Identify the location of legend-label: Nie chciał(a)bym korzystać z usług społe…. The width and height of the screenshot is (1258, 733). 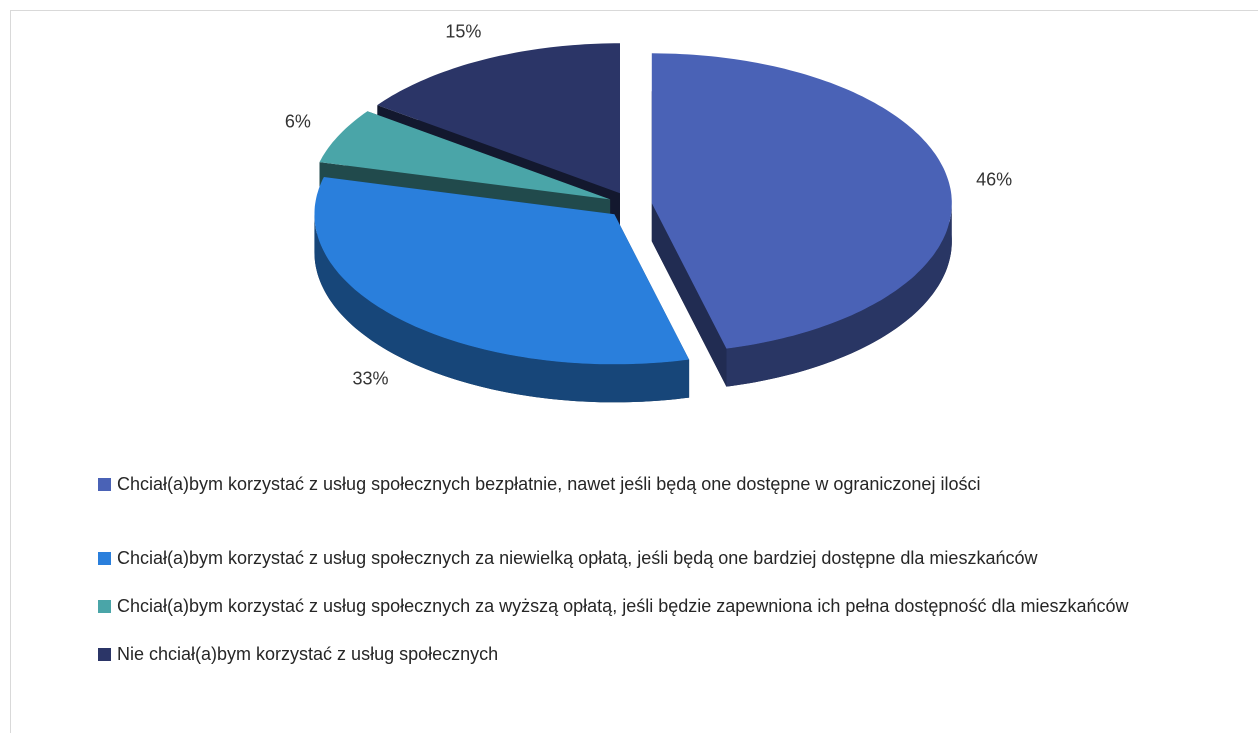
(308, 654).